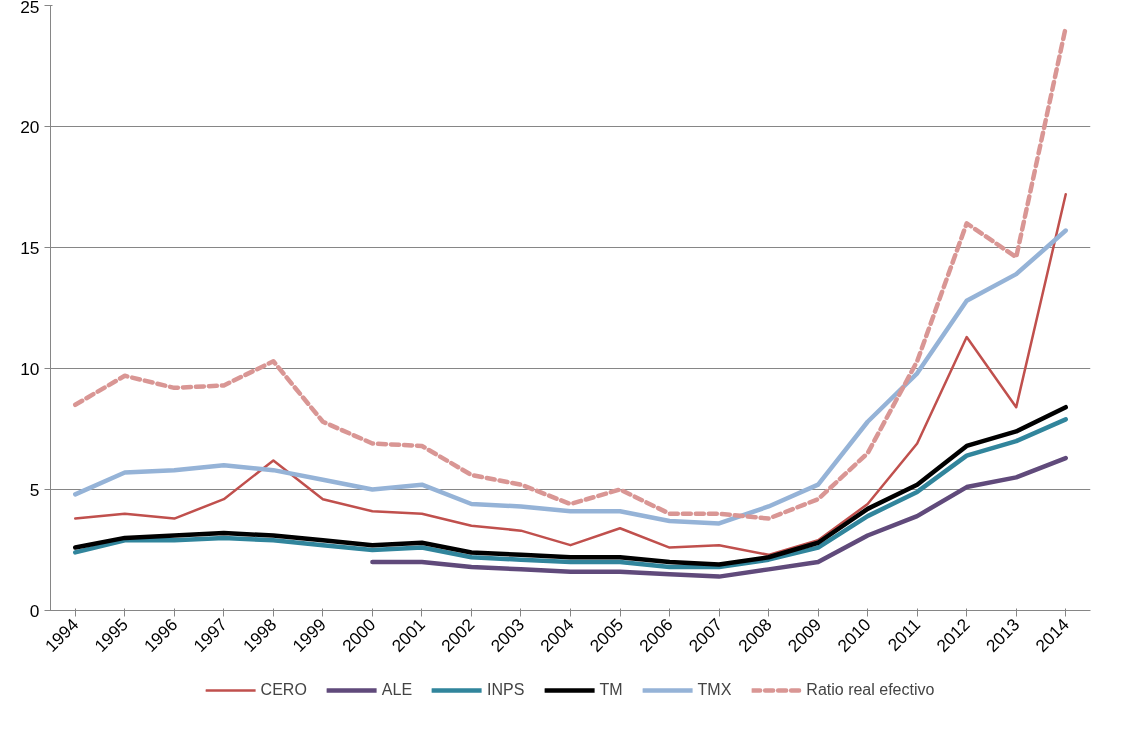 This screenshot has height=745, width=1129. Describe the element at coordinates (30, 368) in the screenshot. I see `y-tick-label: 10` at that location.